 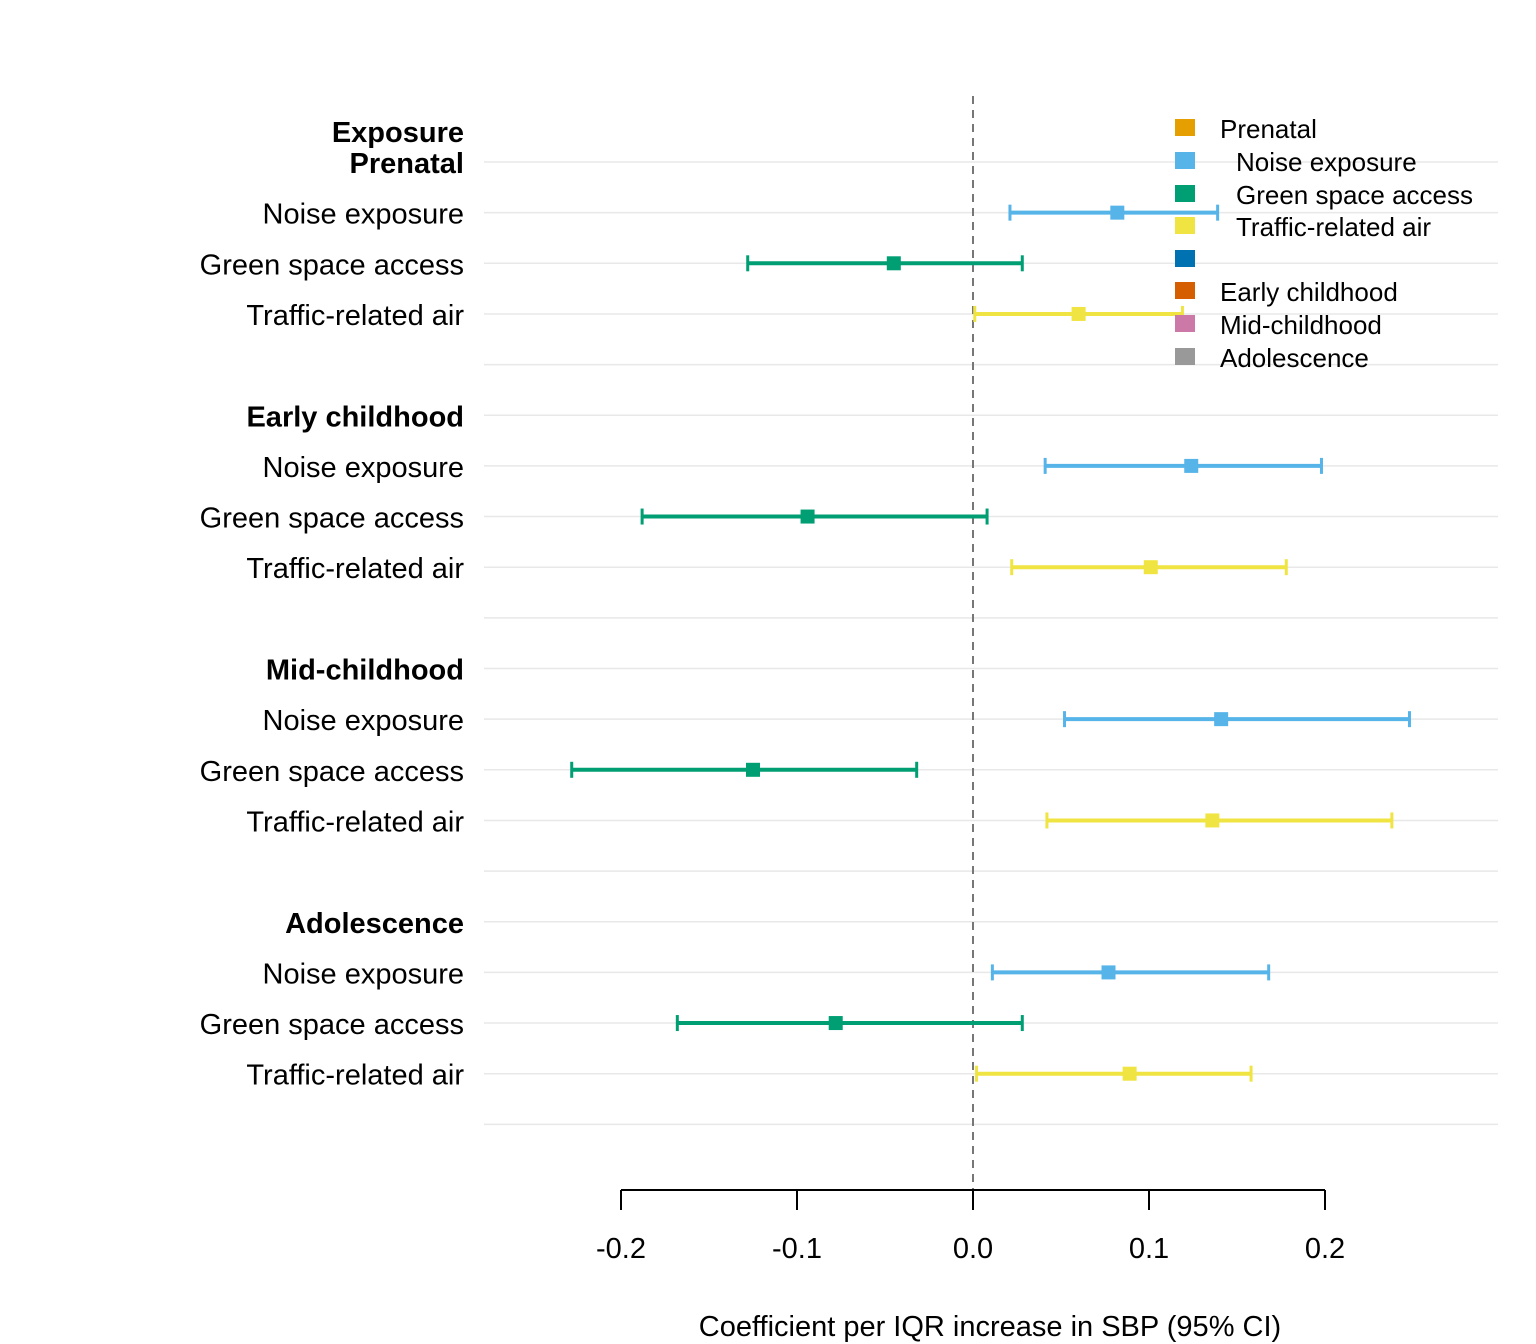 I want to click on x-tick-label: 0.1, so click(x=1149, y=1249).